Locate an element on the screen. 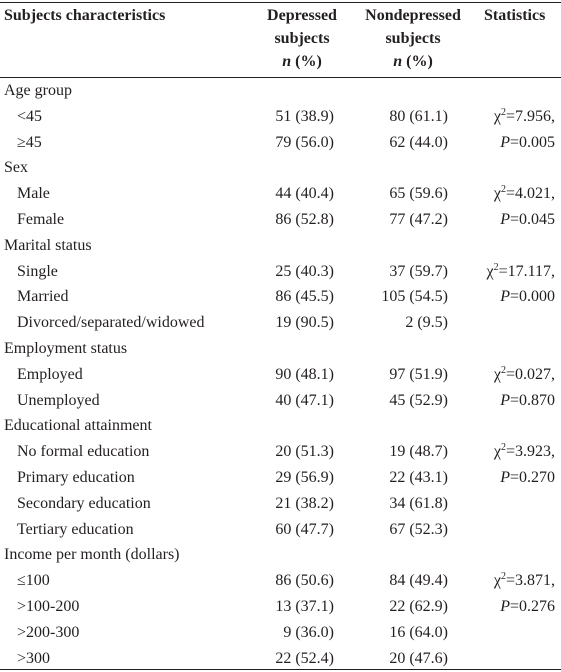 The image size is (561, 672). depressed-value: 86 (45.5) is located at coordinates (304, 297).